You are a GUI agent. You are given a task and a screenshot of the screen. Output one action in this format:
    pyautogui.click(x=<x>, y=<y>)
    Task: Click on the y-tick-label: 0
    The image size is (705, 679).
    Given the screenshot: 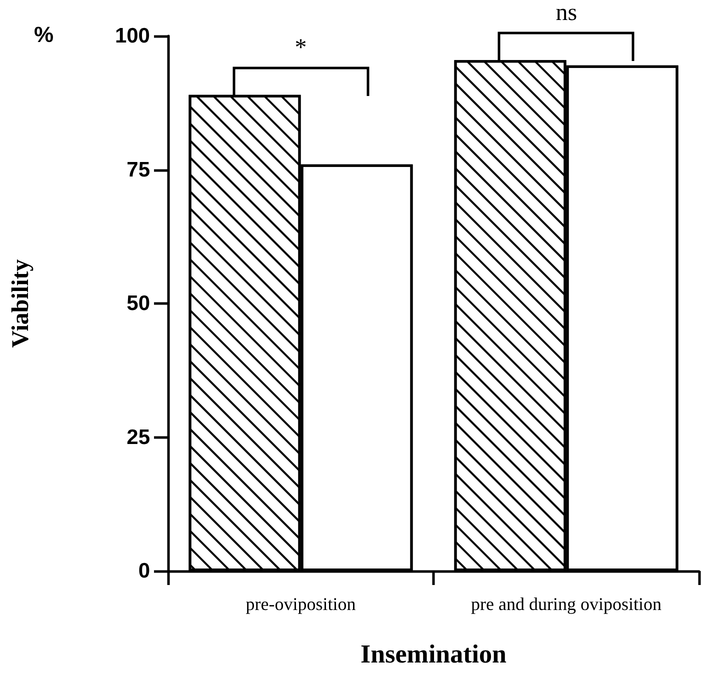 What is the action you would take?
    pyautogui.click(x=144, y=571)
    